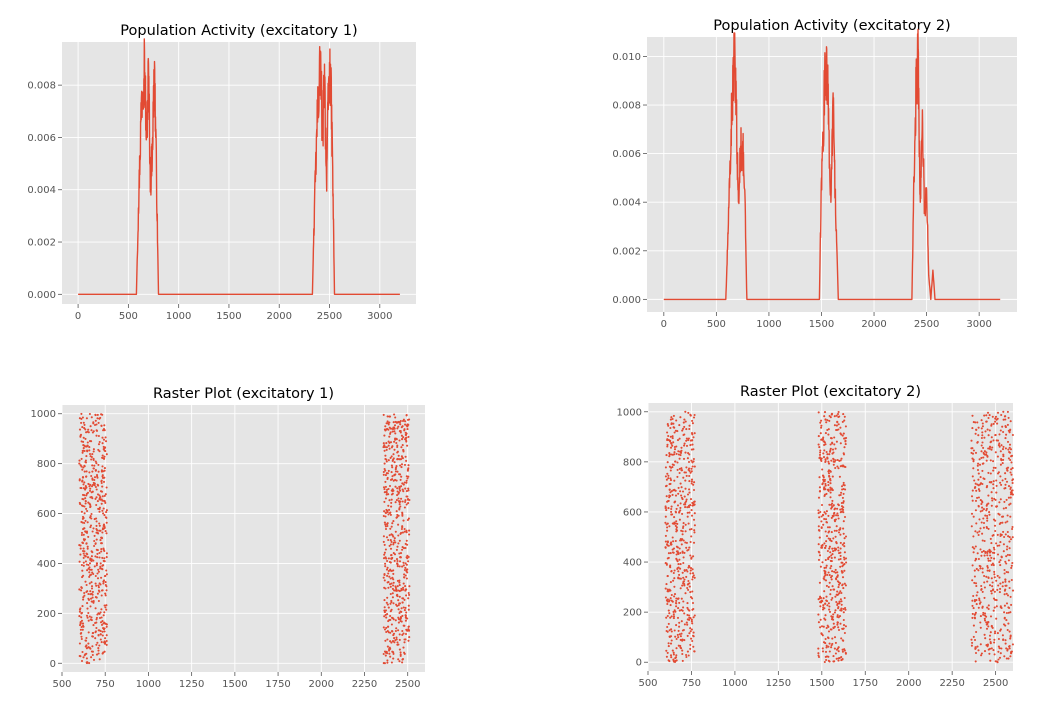 This screenshot has height=717, width=1061. I want to click on y-tick-label: 0.008, so click(41, 86).